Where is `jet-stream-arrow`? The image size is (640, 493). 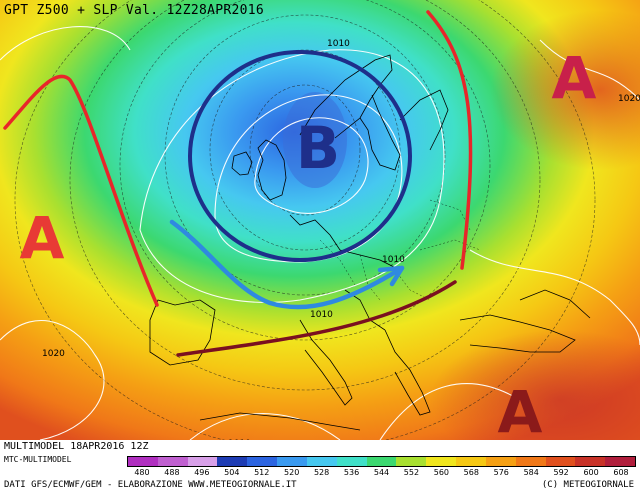
jet-stream-arrow is located at coordinates (287, 264).